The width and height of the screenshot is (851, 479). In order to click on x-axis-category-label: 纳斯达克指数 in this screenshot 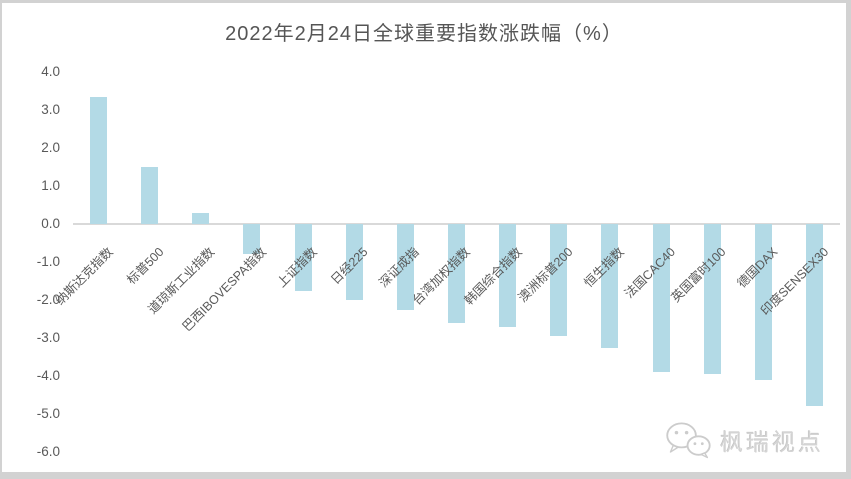, I will do `click(84, 276)`.